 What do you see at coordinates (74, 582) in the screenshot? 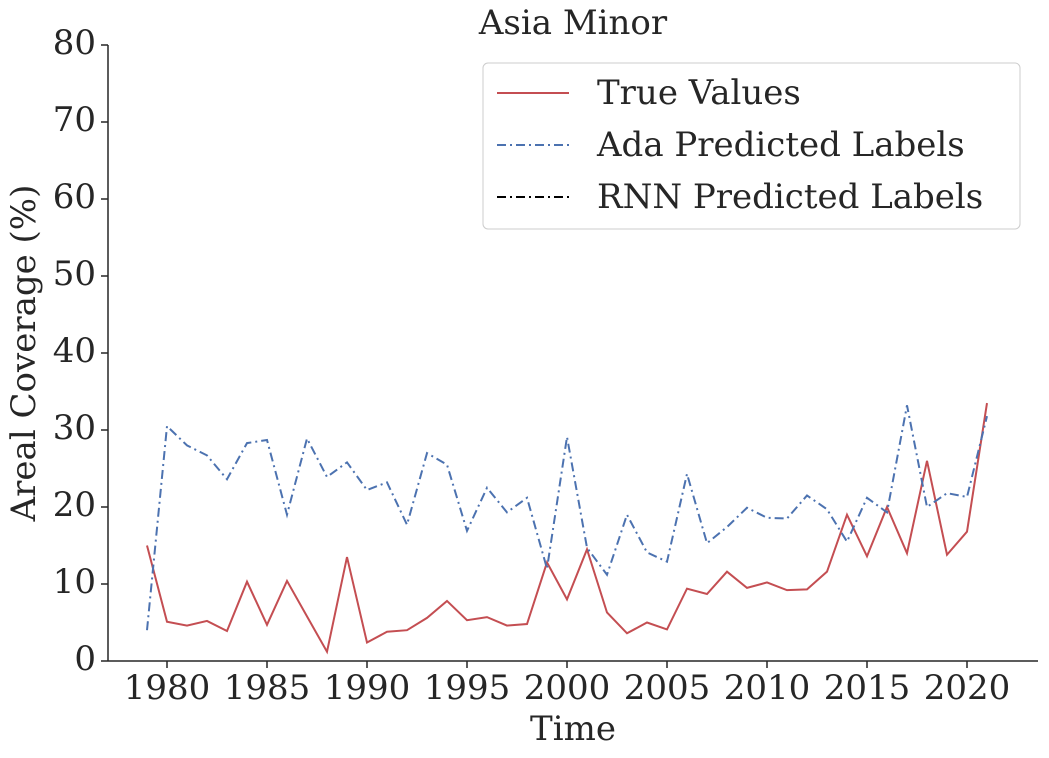
I see `y-tick-label: 10` at bounding box center [74, 582].